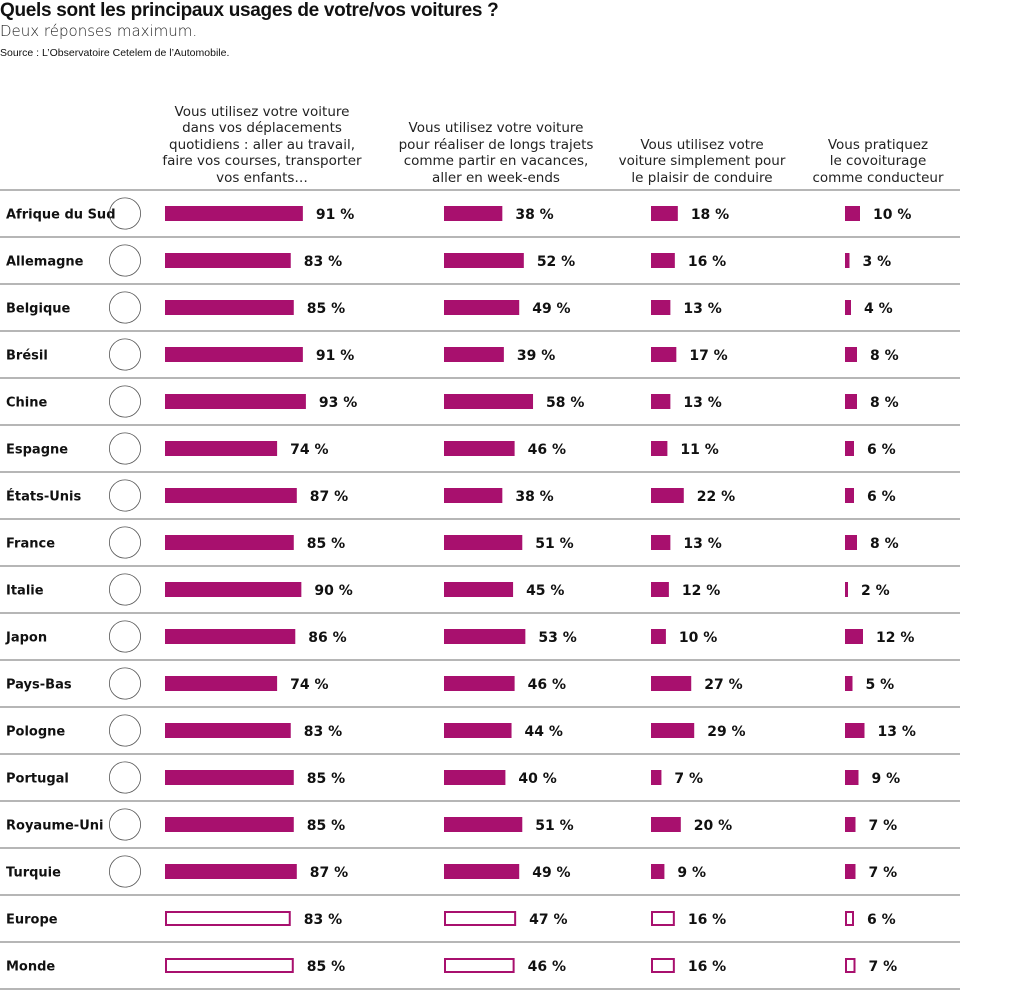  What do you see at coordinates (878, 309) in the screenshot?
I see `value-label: 4 %` at bounding box center [878, 309].